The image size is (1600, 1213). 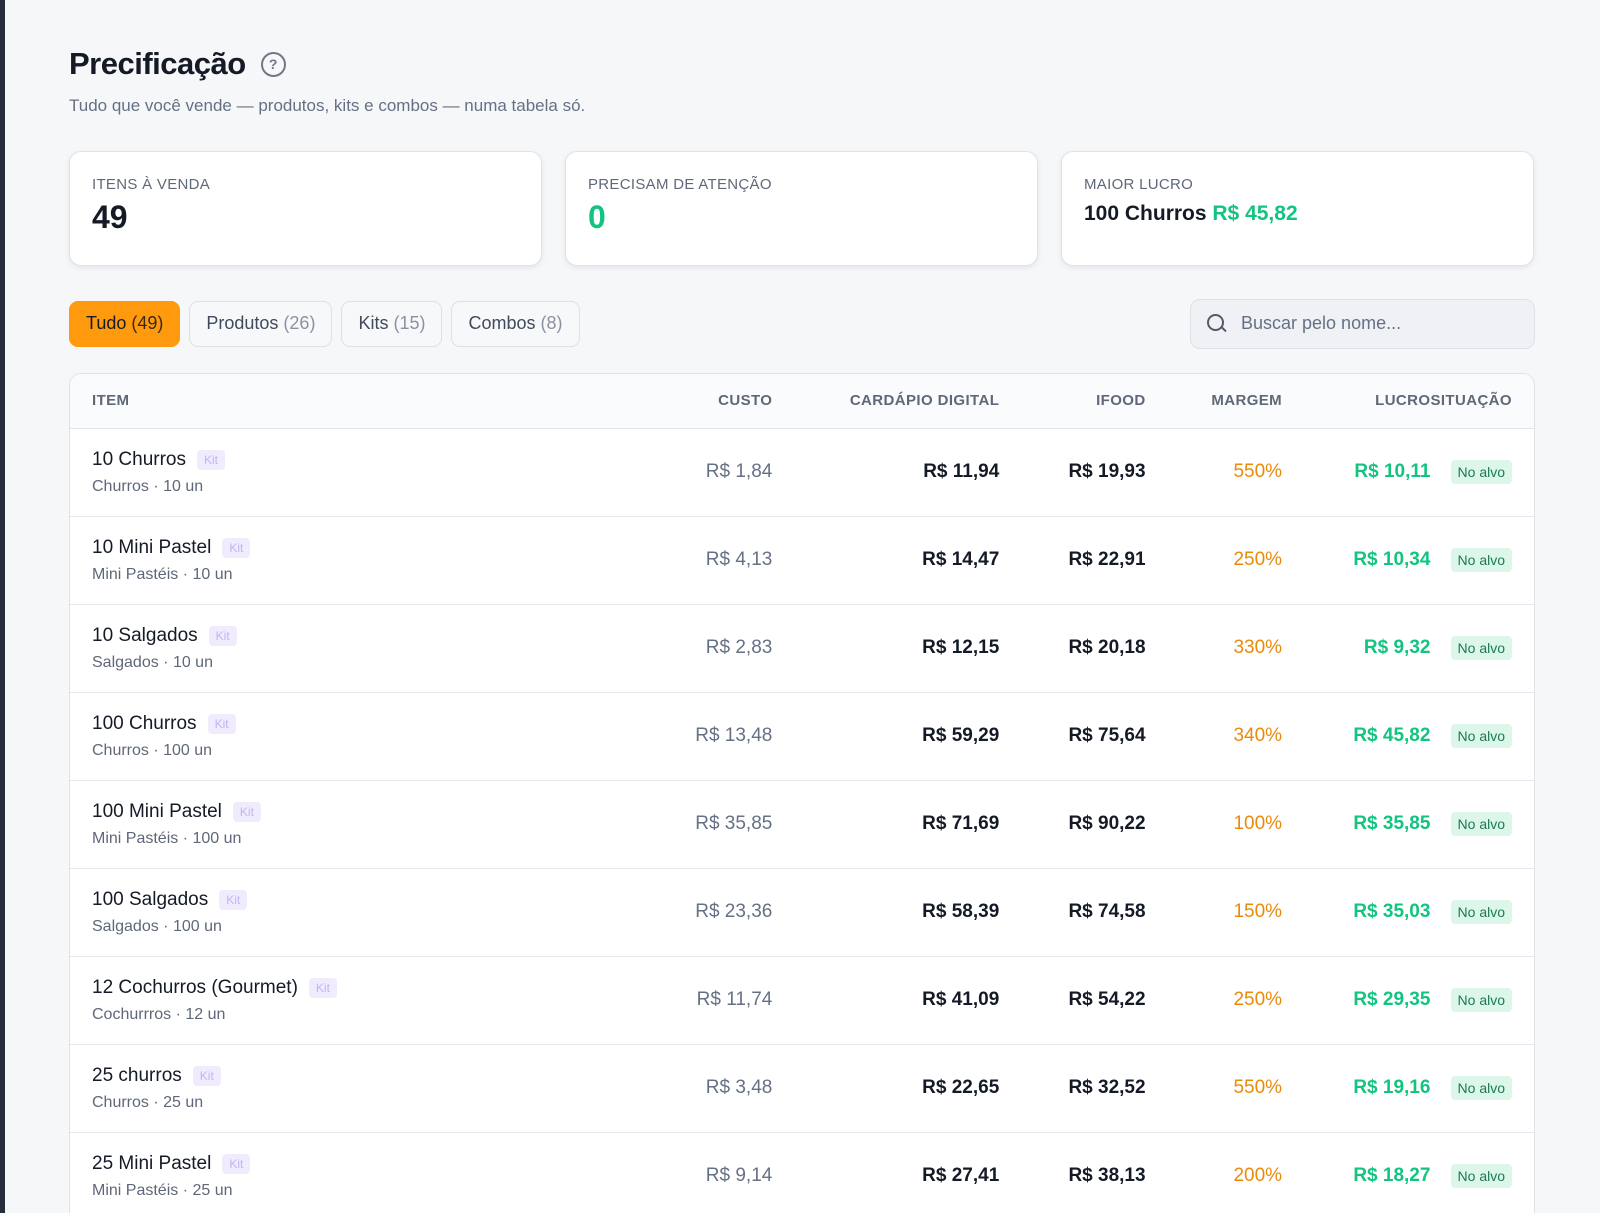 What do you see at coordinates (1255, 213) in the screenshot?
I see `top-profit-value: R$ 45,82` at bounding box center [1255, 213].